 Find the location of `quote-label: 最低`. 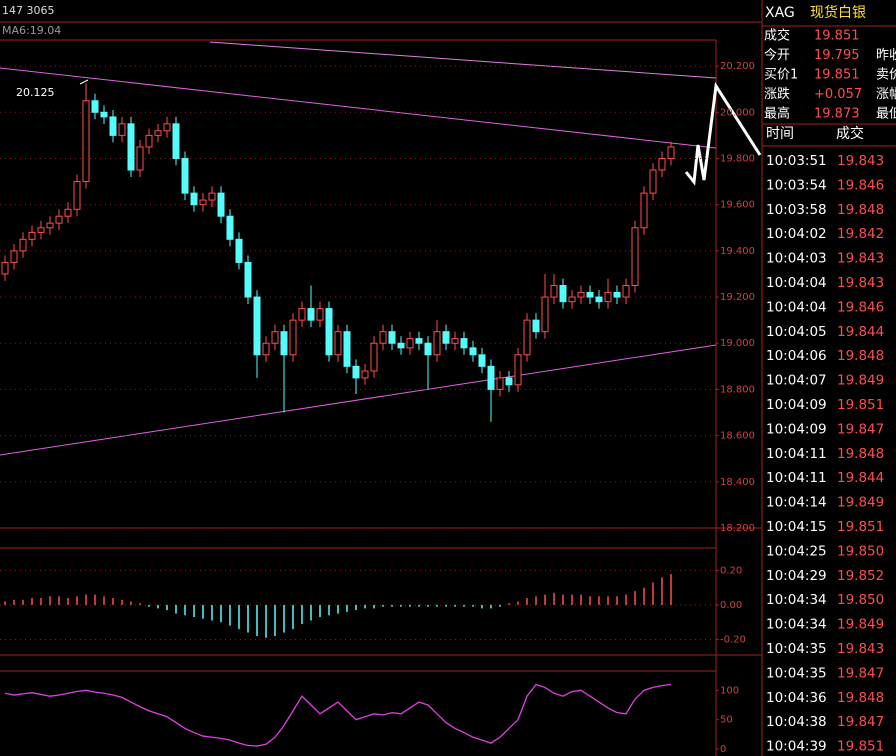

quote-label: 最低 is located at coordinates (886, 114).